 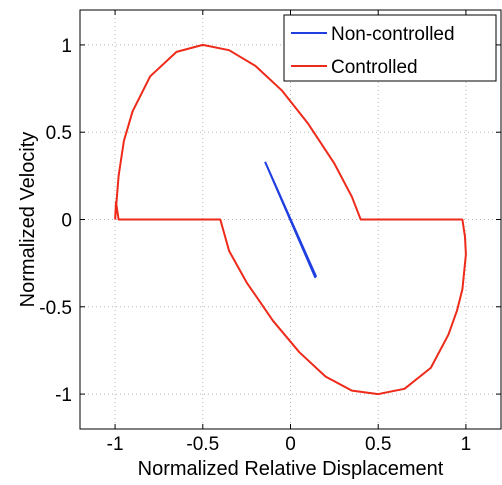 I want to click on y-tick-label: -0.5, so click(x=55, y=308).